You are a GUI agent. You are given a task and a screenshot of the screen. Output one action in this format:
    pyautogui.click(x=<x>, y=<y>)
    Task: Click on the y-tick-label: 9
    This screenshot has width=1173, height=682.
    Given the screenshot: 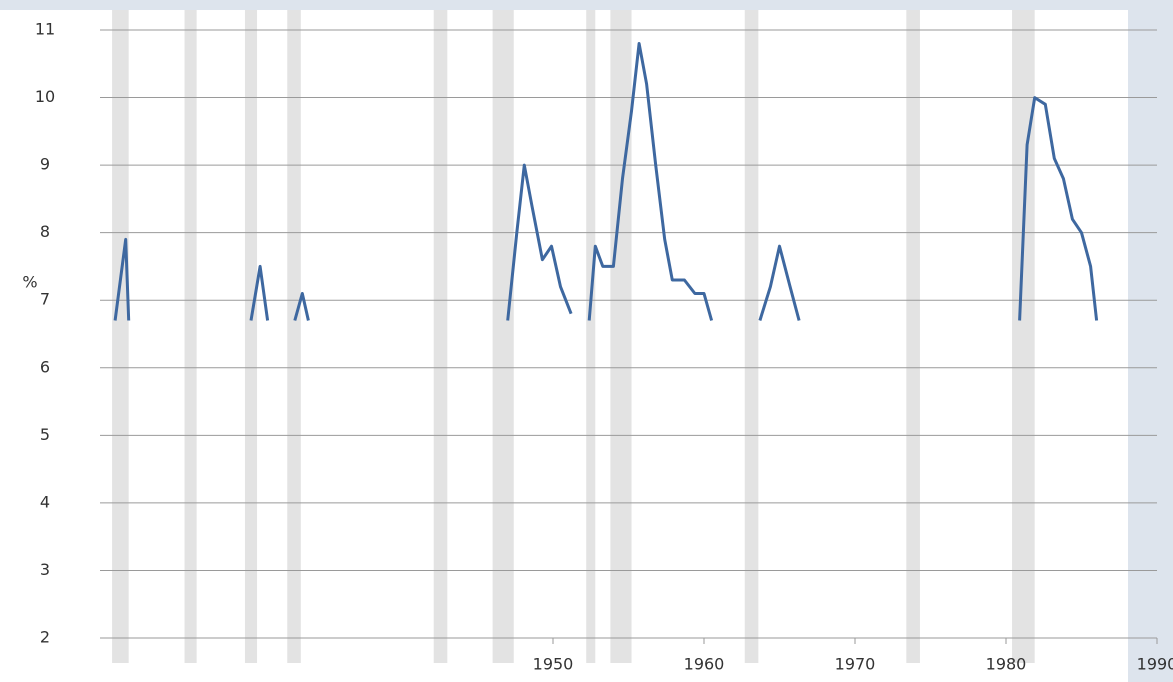 What is the action you would take?
    pyautogui.click(x=45, y=164)
    